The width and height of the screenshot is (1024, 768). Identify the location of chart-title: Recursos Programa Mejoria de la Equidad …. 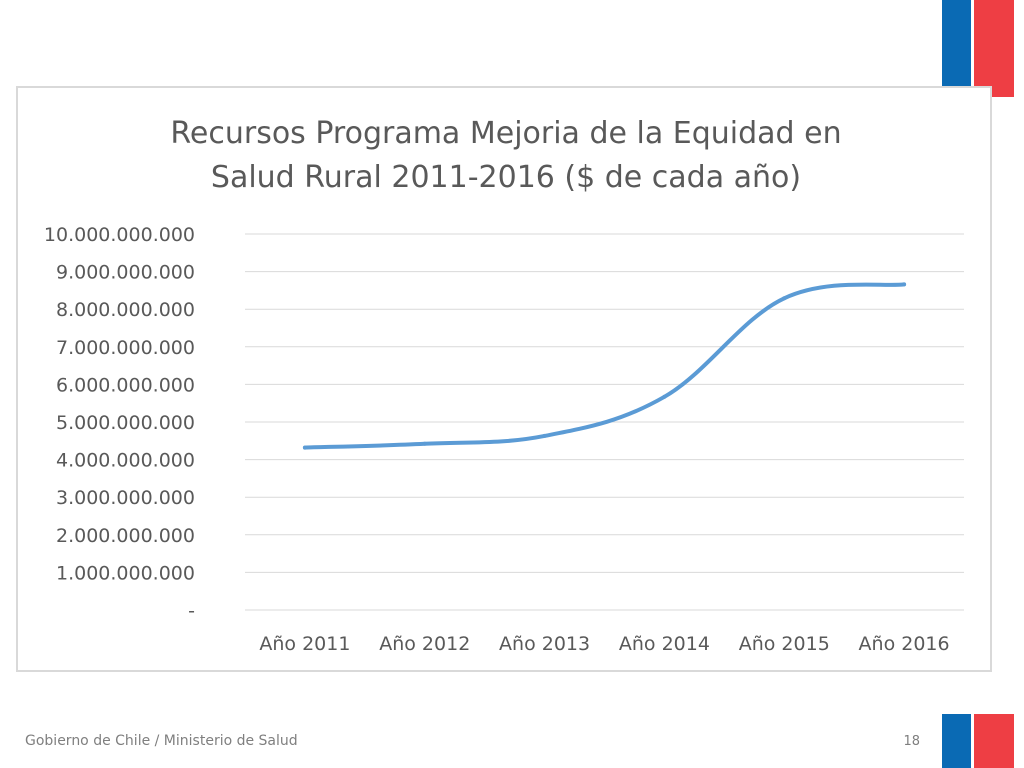
(506, 156).